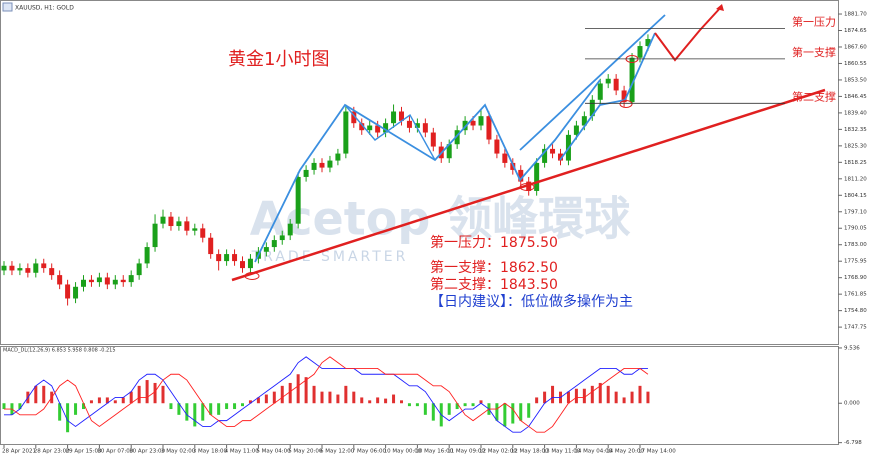 This screenshot has width=870, height=457. Describe the element at coordinates (115, 452) in the screenshot. I see `x-tick-label: 30 Apr 07:00` at that location.